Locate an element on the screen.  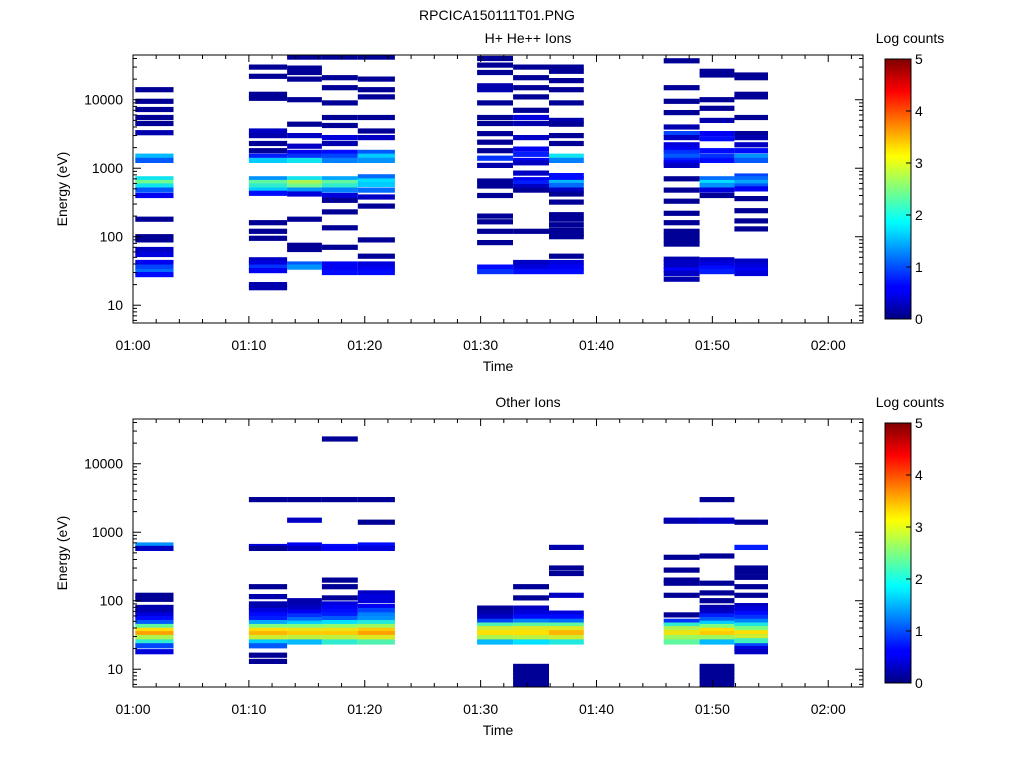
x-tick-label: 01:30 is located at coordinates (480, 709).